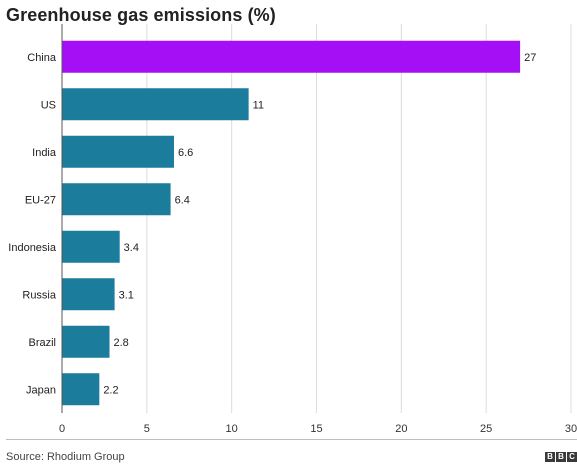  Describe the element at coordinates (291, 439) in the screenshot. I see `footer-divider` at that location.